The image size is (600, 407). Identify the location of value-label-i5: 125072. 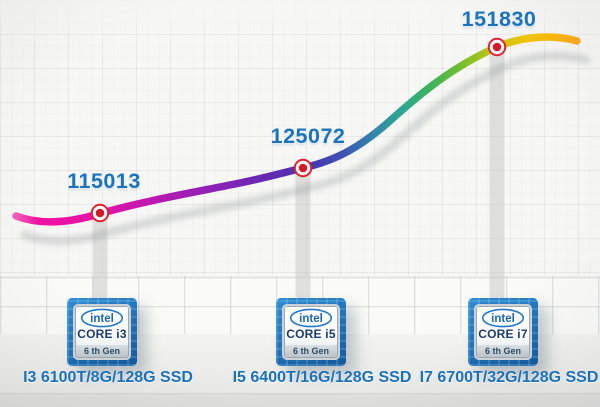
(308, 136).